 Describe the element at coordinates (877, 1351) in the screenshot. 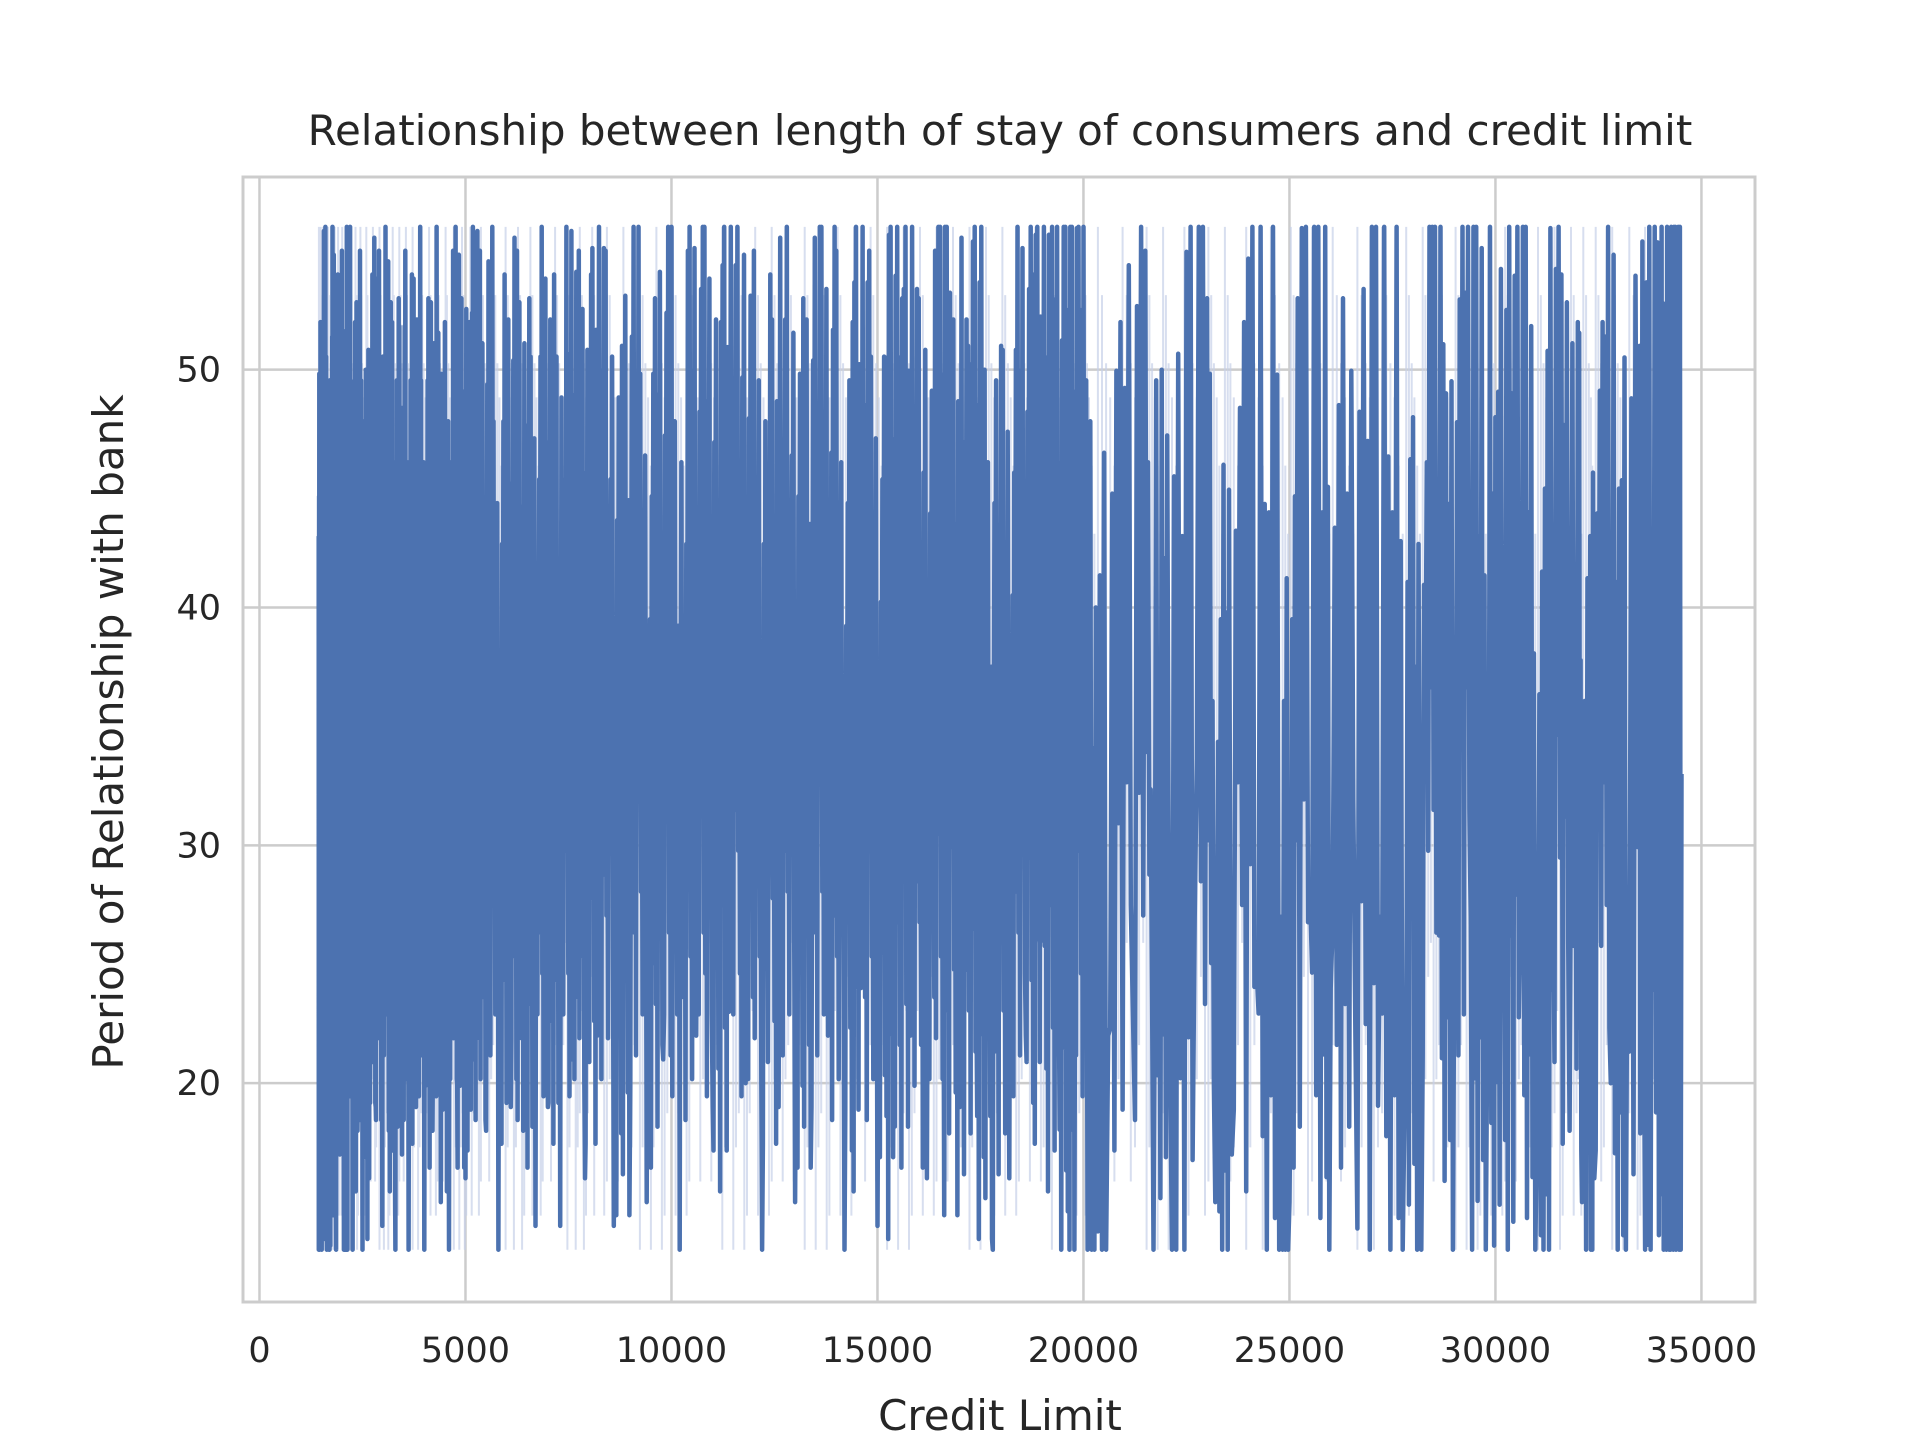

I see `x-tick-label: 15000` at that location.